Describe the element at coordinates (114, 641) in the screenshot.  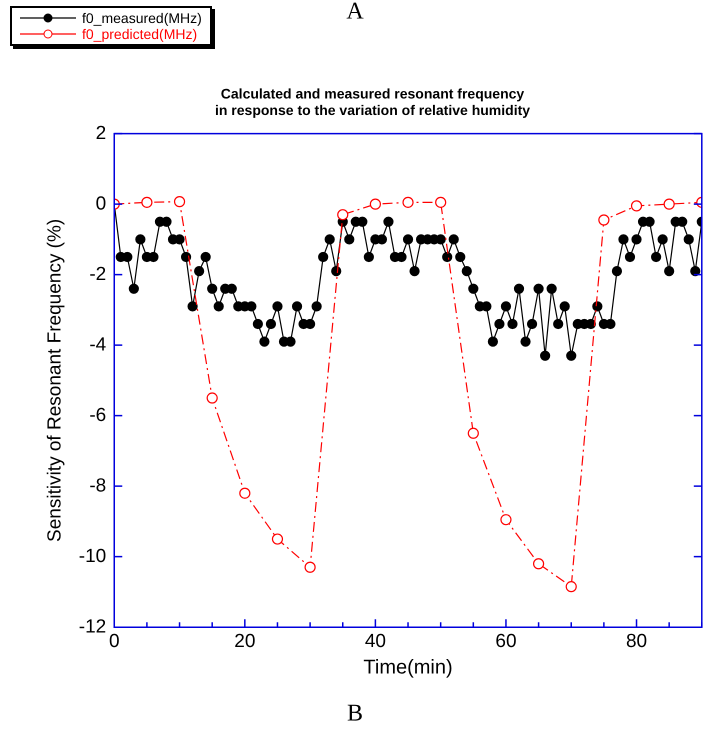
I see `x-tick-label: 0` at that location.